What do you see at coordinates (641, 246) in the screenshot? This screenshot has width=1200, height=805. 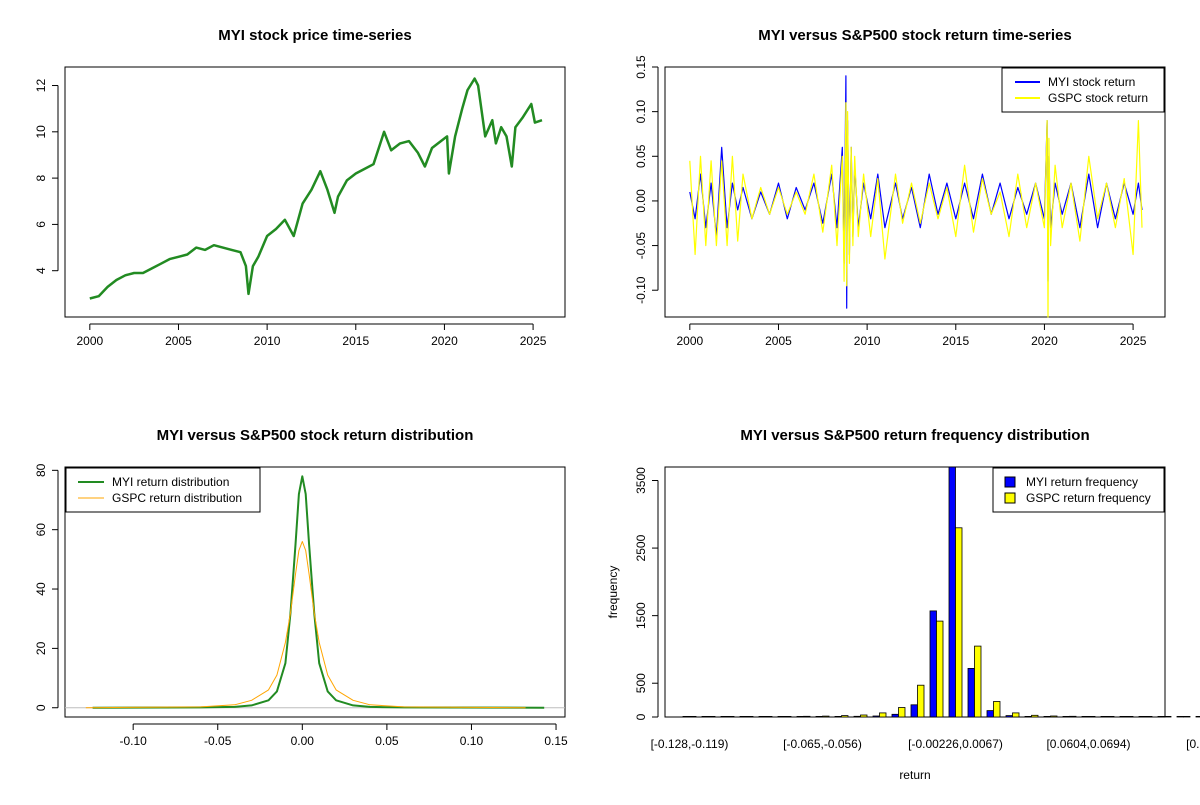 I see `y-tick-label: -0.05` at bounding box center [641, 246].